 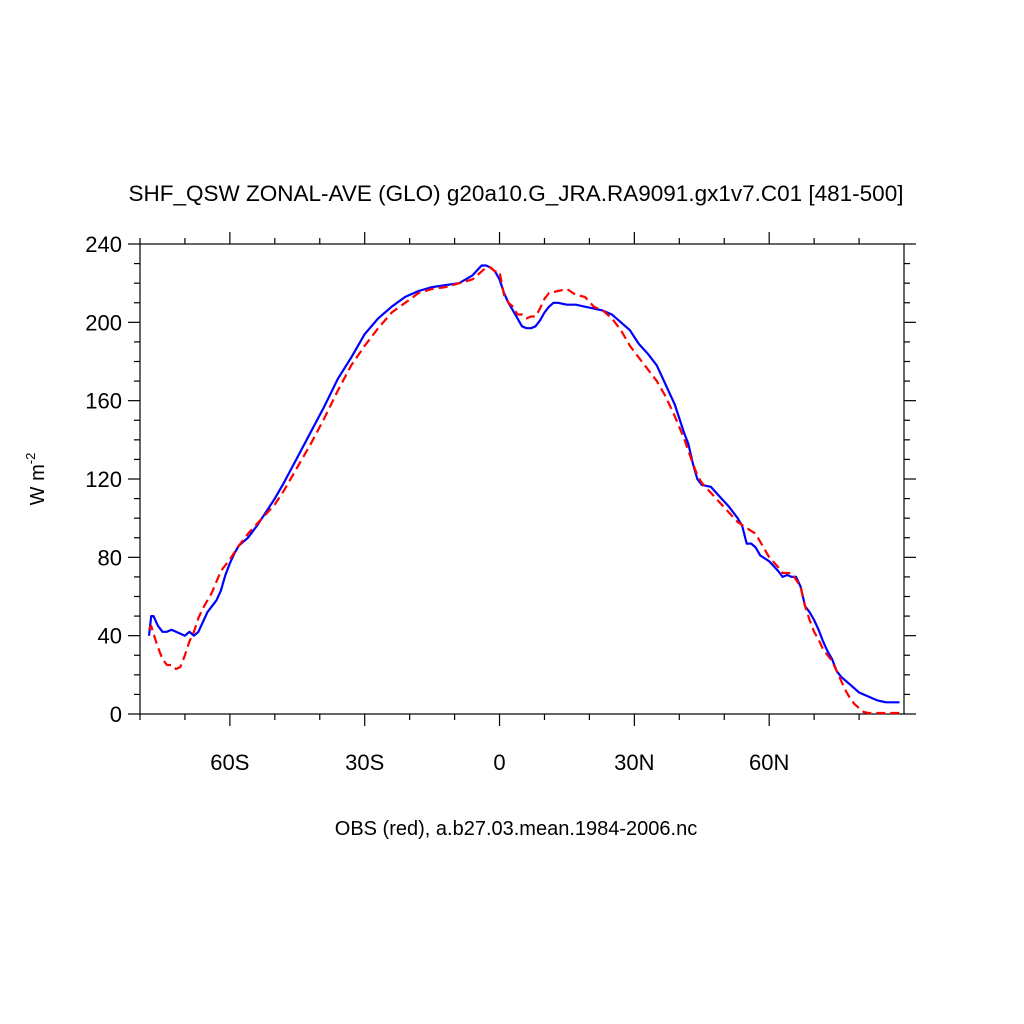 What do you see at coordinates (516, 829) in the screenshot?
I see `x-axis-label: OBS (red), a.b27.03.mean.1984-2006.nc` at bounding box center [516, 829].